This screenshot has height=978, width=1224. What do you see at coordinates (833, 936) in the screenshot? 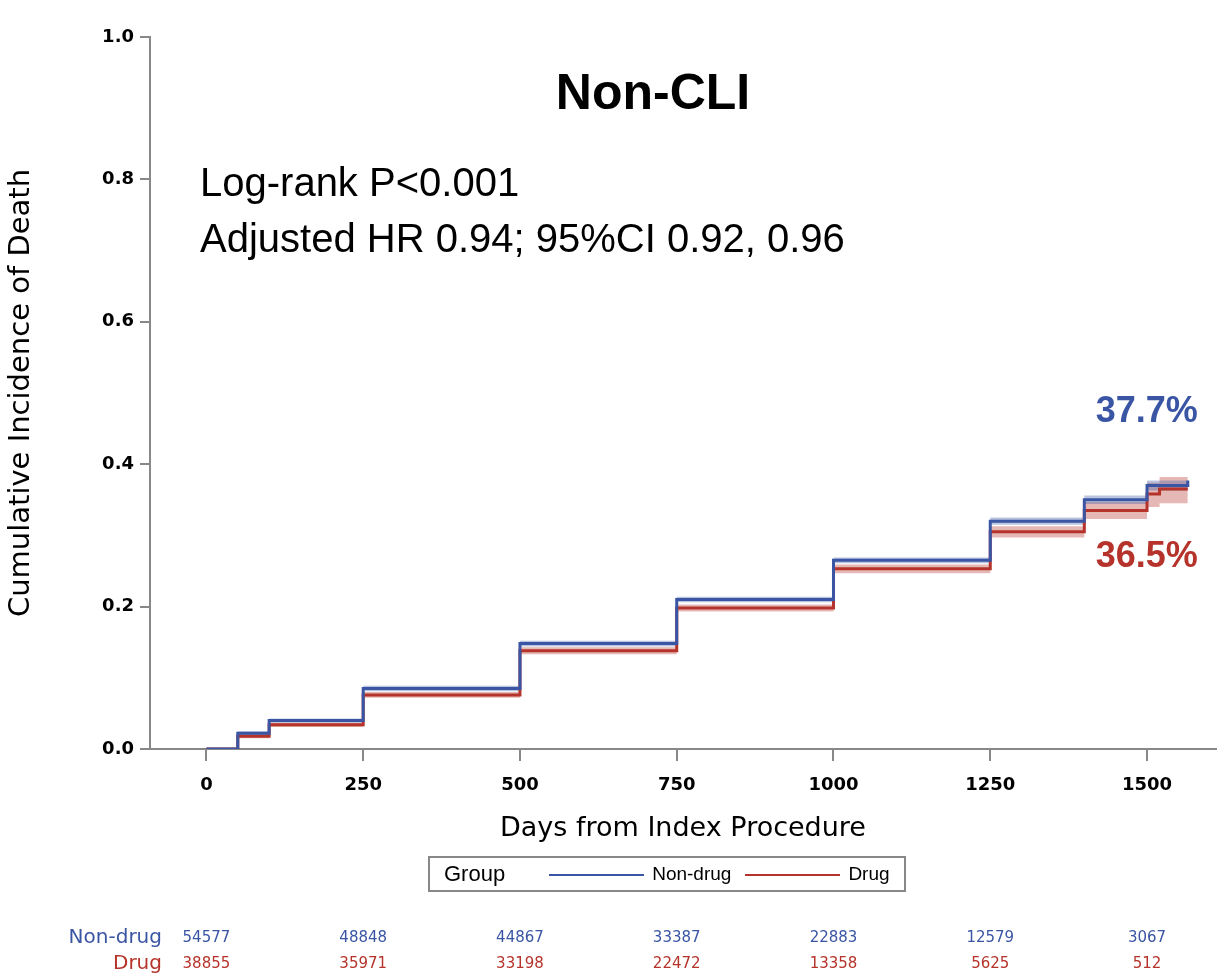
I see `text: 22883` at bounding box center [833, 936].